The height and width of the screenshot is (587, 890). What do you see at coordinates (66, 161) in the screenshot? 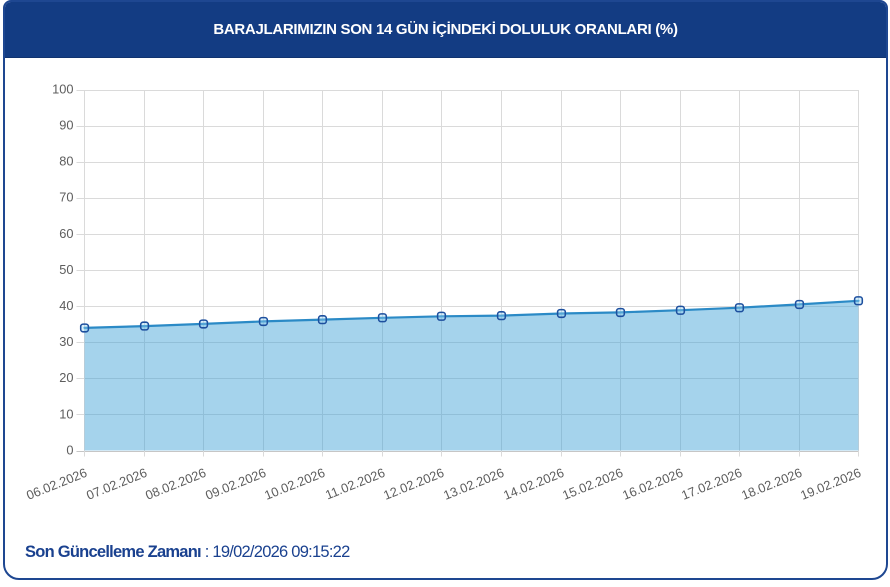
I see `svg-text: 80` at bounding box center [66, 161].